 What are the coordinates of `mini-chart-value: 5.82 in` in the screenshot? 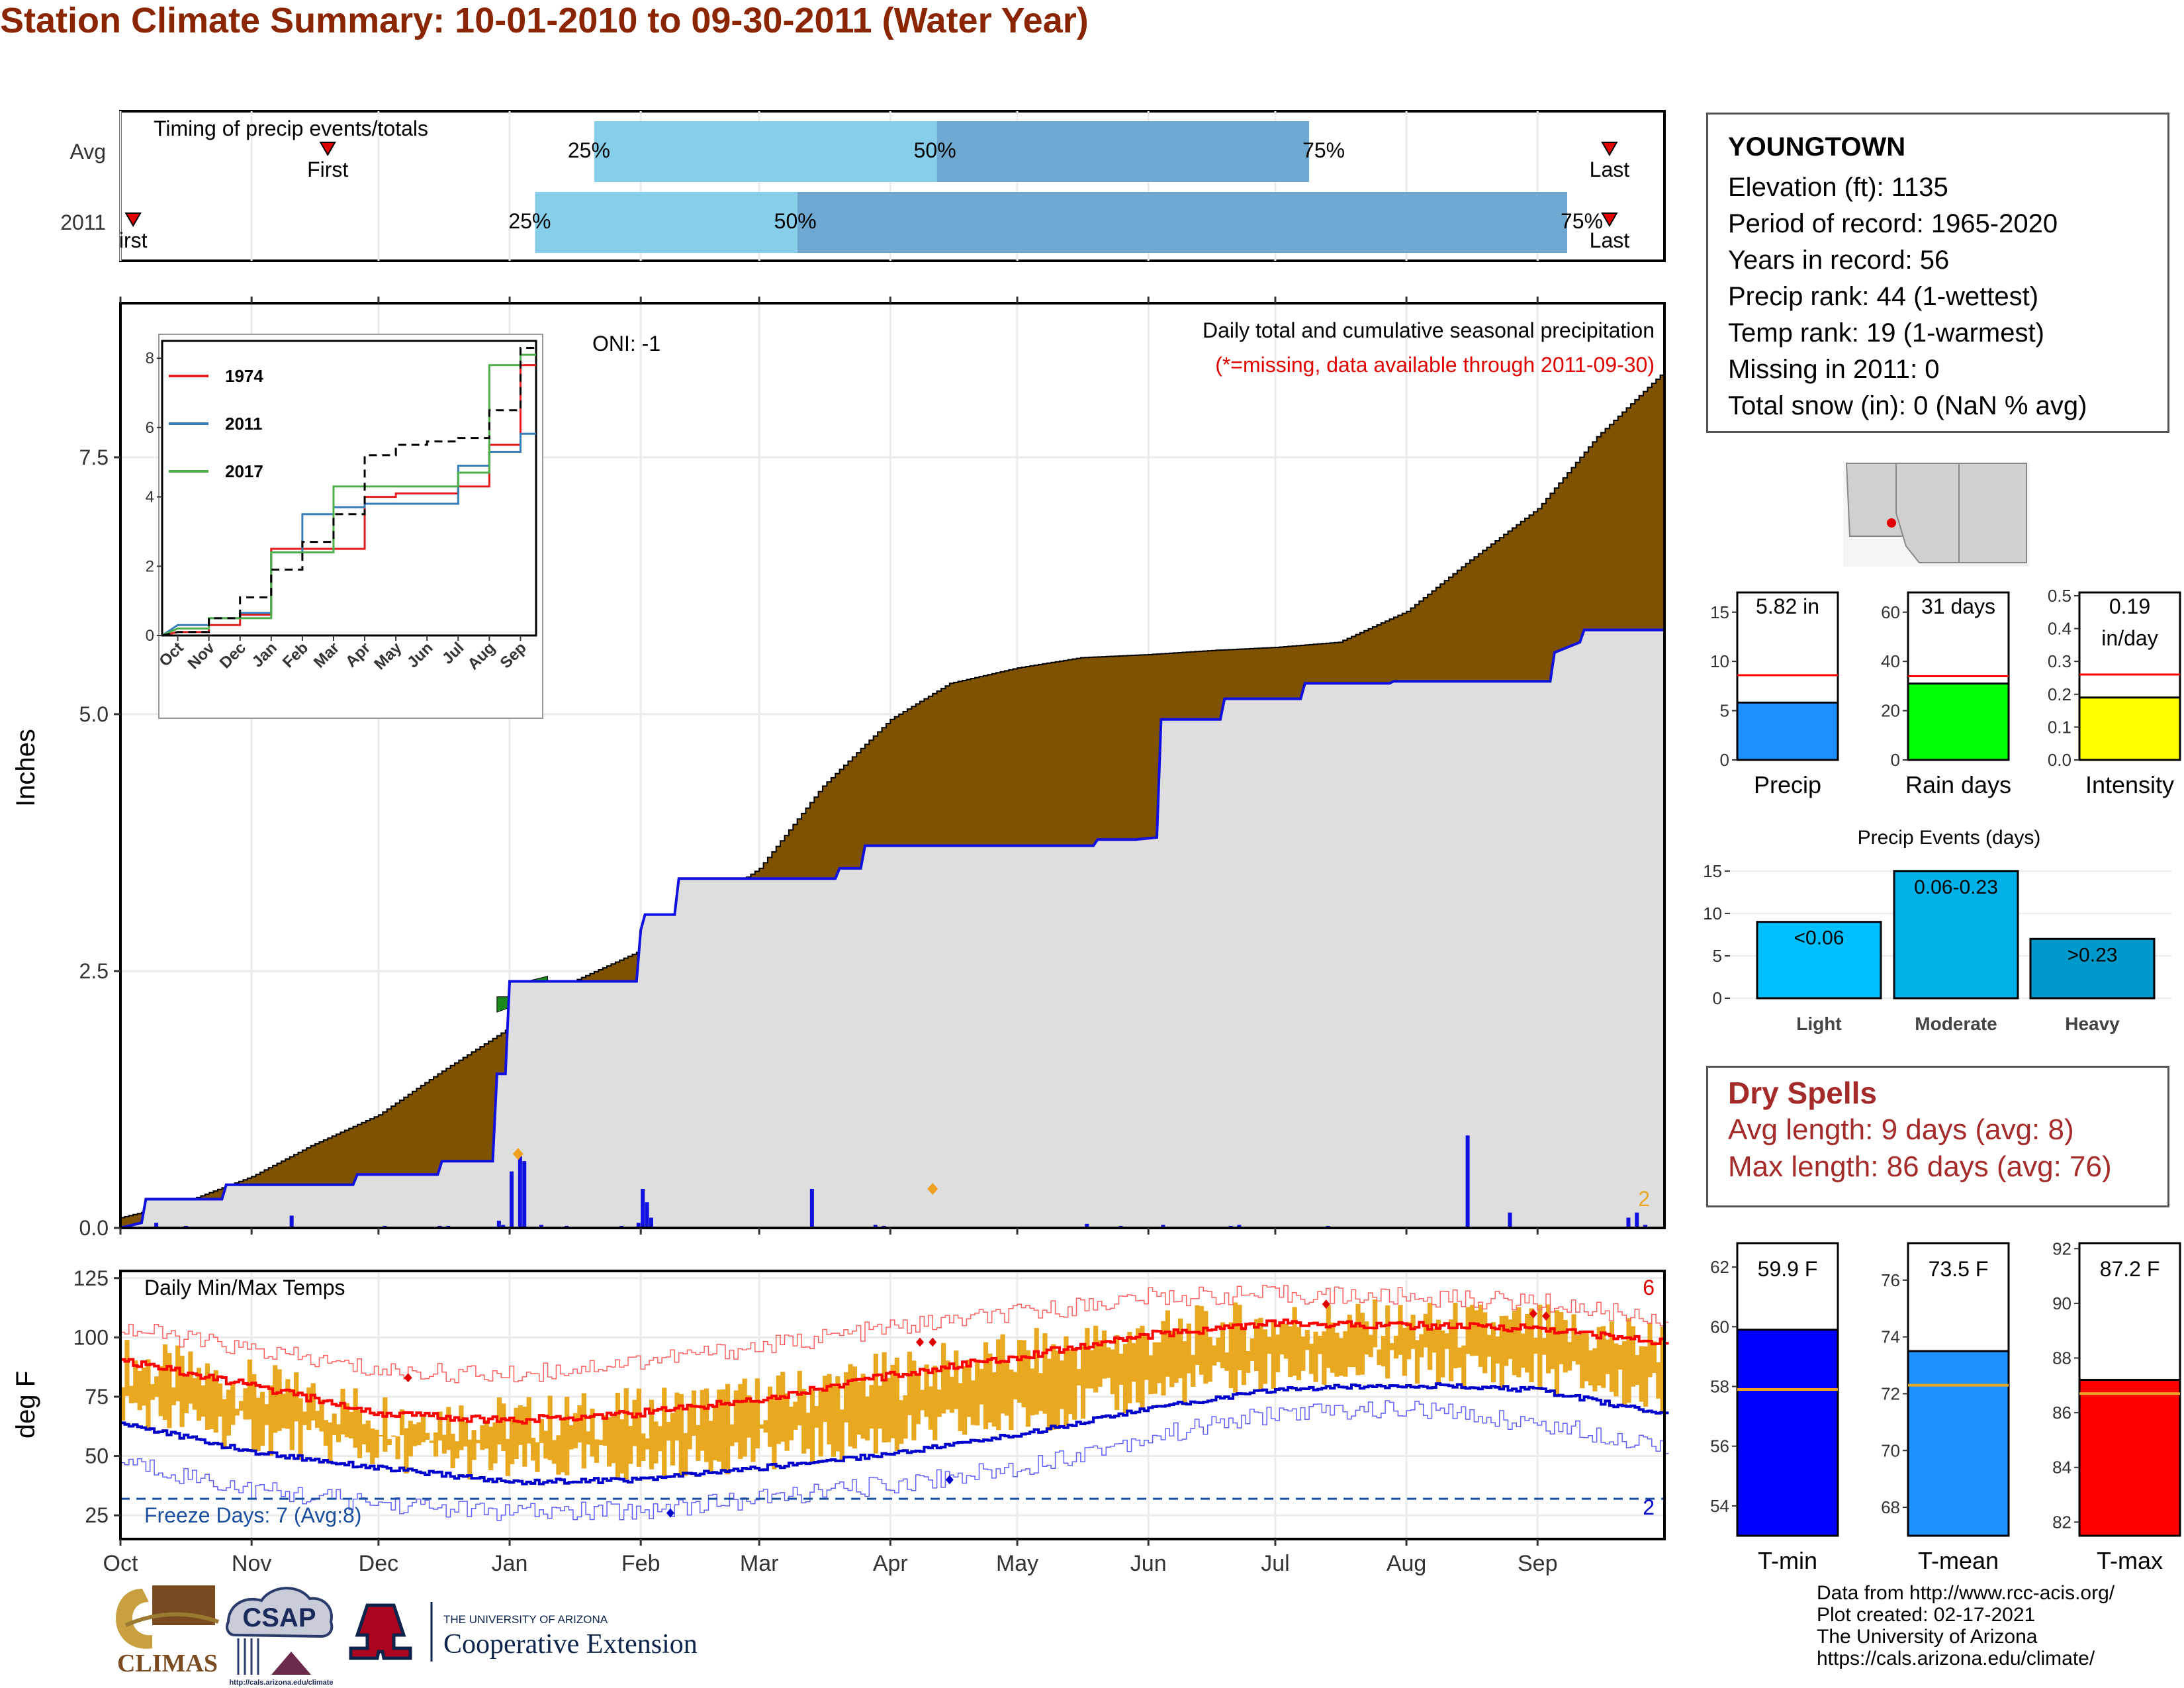 It's located at (1787, 606).